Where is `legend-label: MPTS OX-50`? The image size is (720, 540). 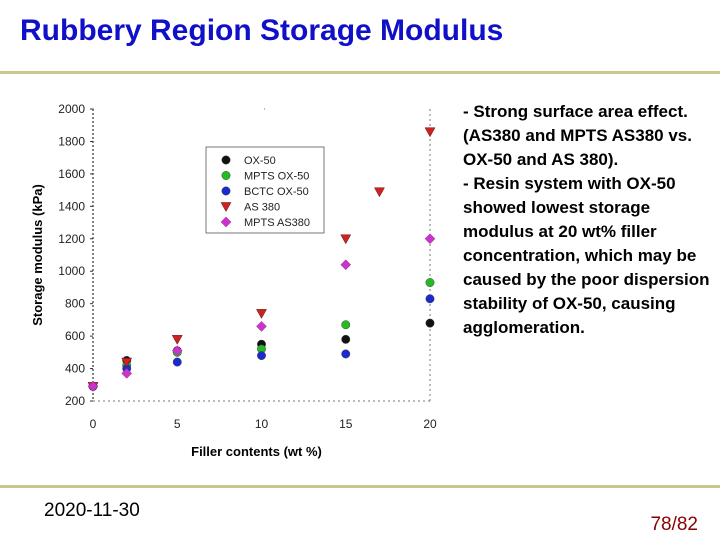 legend-label: MPTS OX-50 is located at coordinates (276, 177).